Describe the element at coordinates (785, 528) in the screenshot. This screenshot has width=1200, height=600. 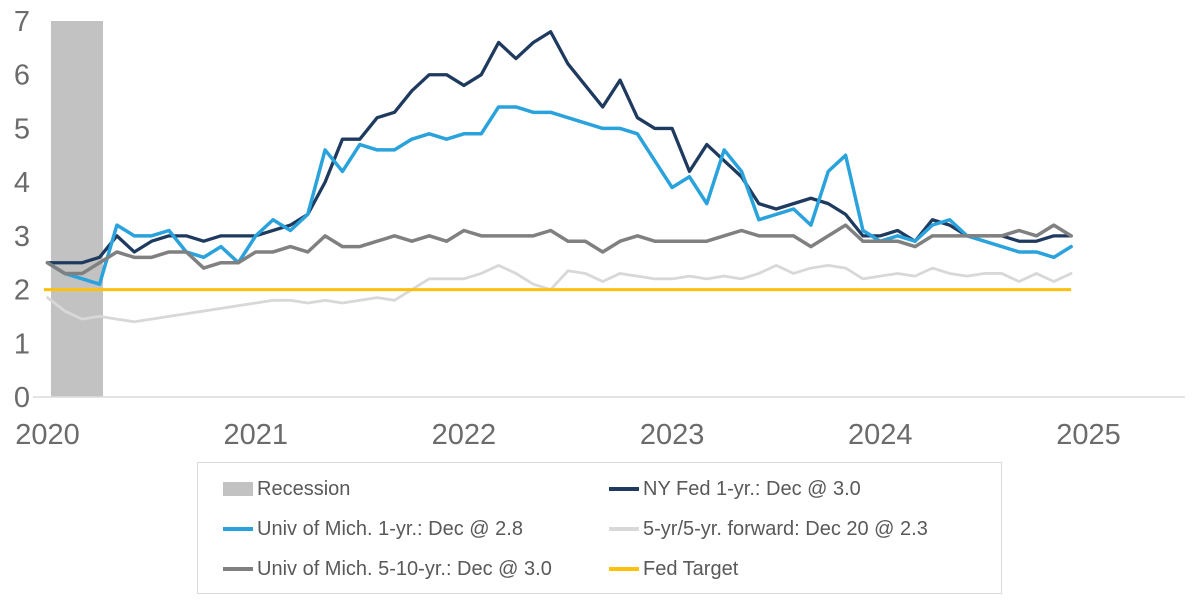
I see `legend-label-5yr5yr-forward: 5-yr/5-yr. forward: Dec 20 @ 2.3` at that location.